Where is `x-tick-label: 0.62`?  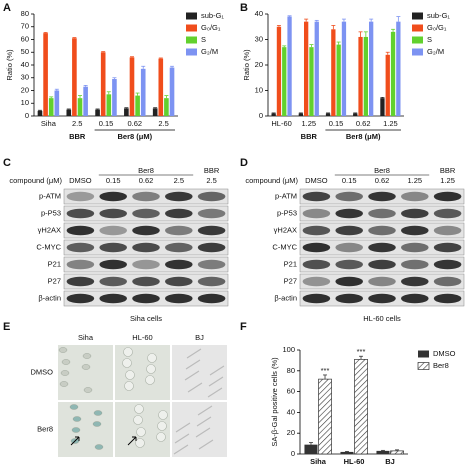 x-tick-label: 0.62 is located at coordinates (363, 123).